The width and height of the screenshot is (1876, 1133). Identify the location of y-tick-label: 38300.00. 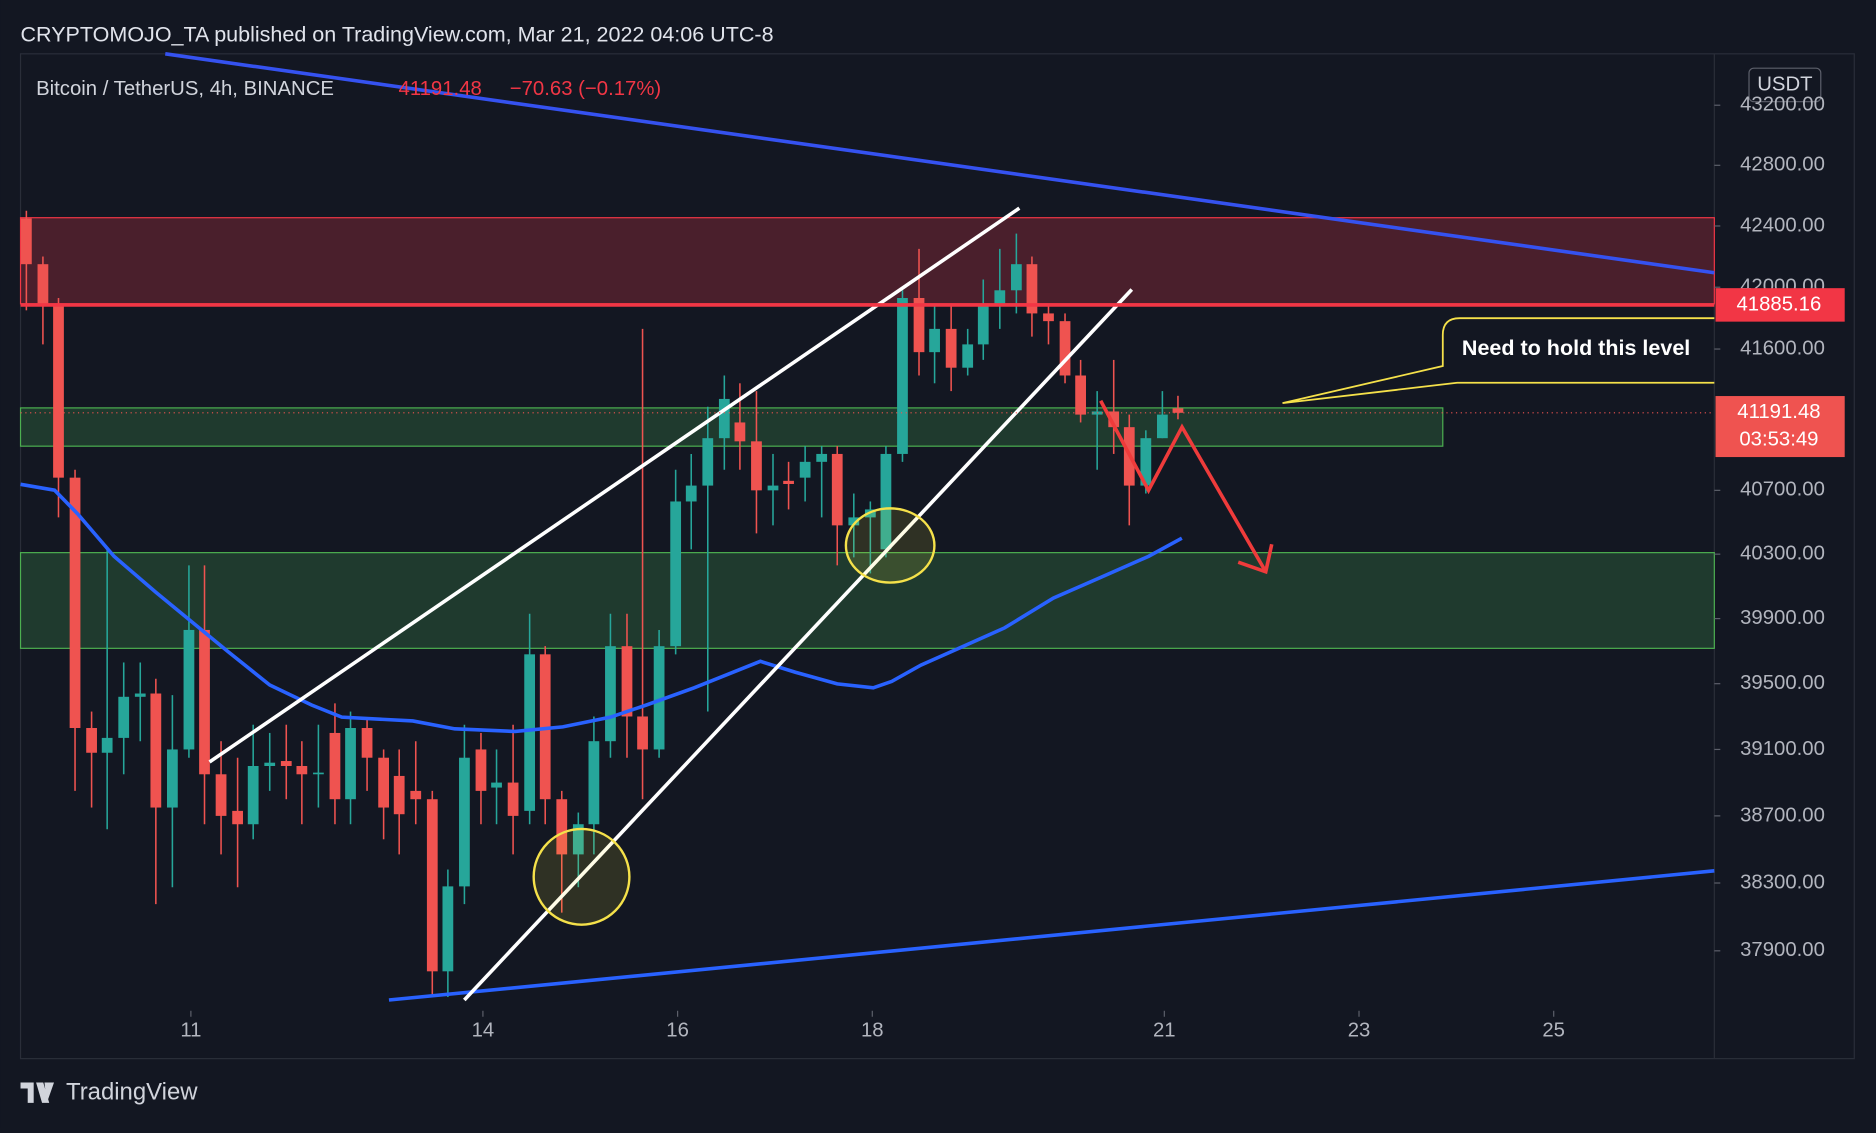
(1782, 882).